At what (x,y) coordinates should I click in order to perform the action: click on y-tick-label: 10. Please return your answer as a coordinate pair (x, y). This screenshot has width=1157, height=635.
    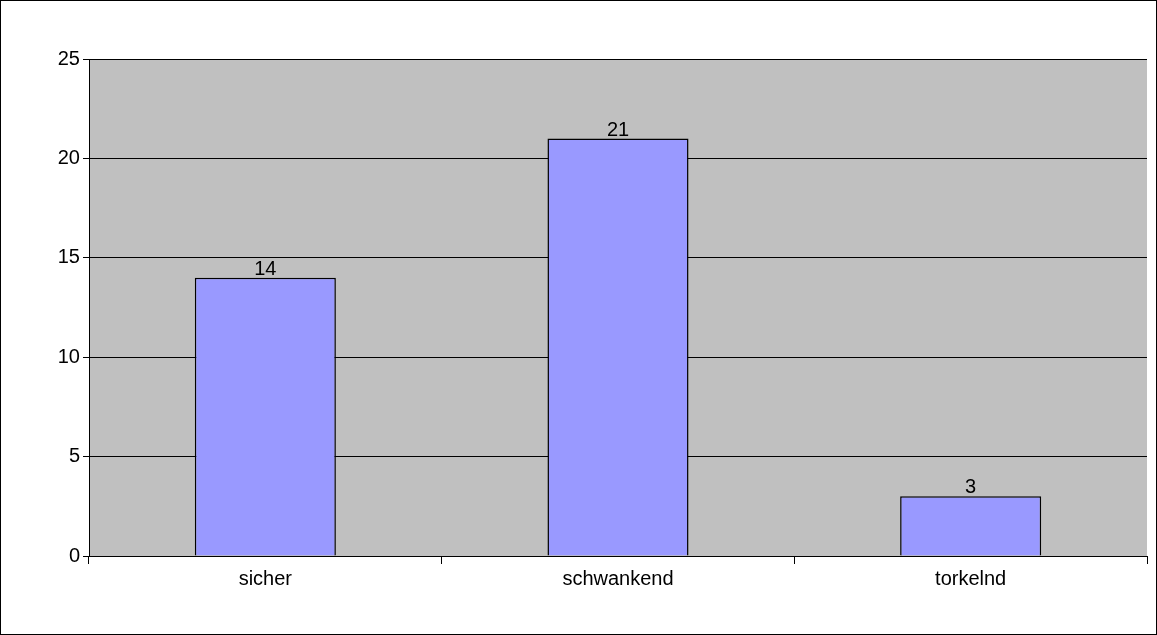
    Looking at the image, I should click on (68, 355).